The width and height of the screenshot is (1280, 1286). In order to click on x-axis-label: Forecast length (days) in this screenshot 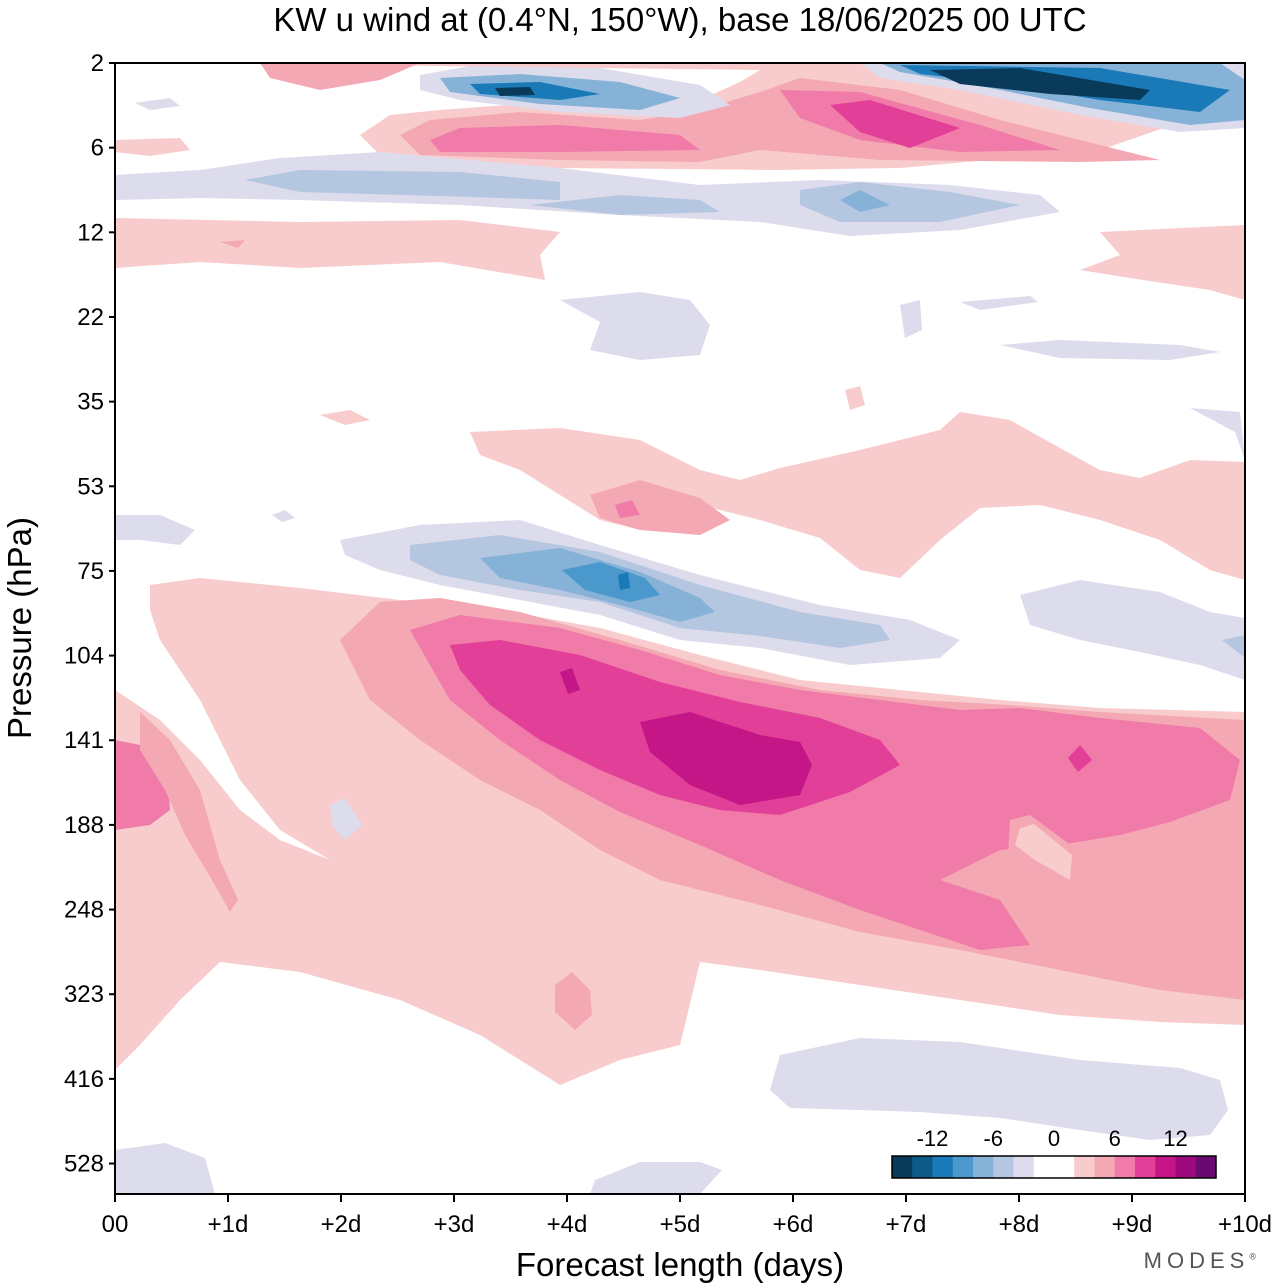, I will do `click(680, 1264)`.